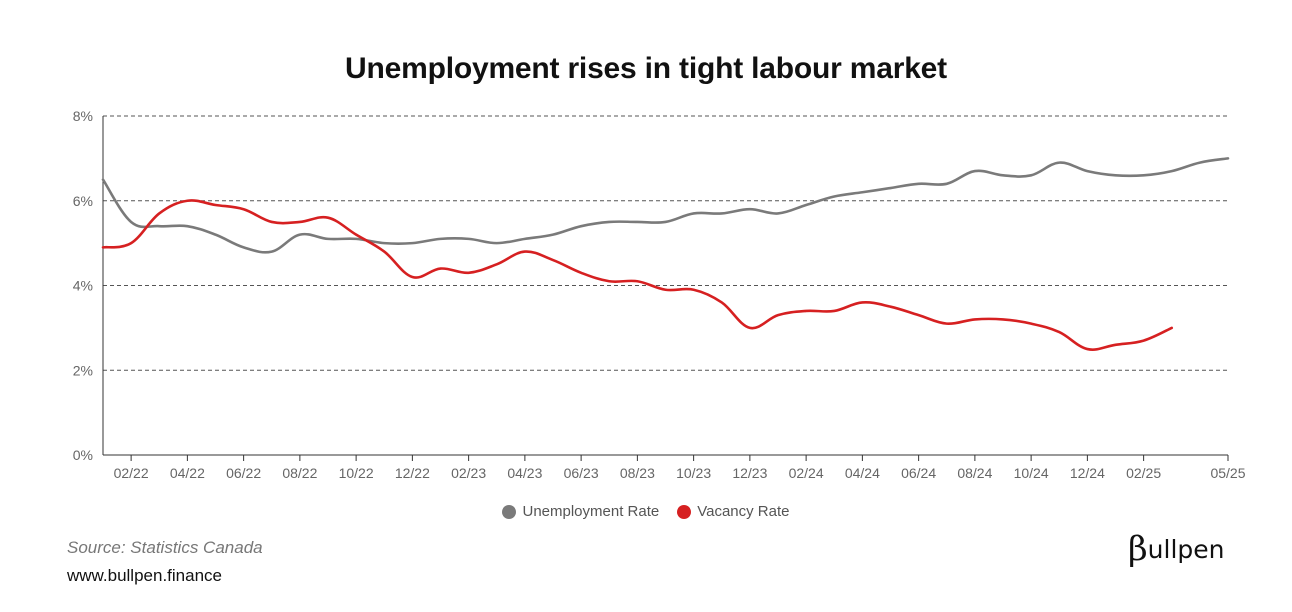 The height and width of the screenshot is (612, 1292). I want to click on source-note: Source: Statistics Canada, so click(165, 547).